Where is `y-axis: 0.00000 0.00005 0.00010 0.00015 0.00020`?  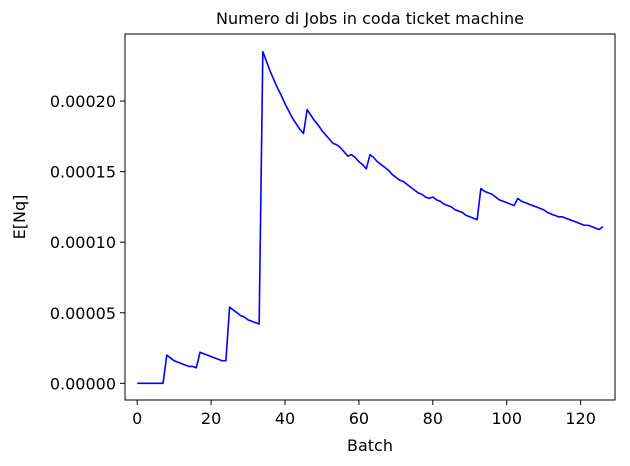 y-axis: 0.00000 0.00005 0.00010 0.00015 0.00020 is located at coordinates (87, 242).